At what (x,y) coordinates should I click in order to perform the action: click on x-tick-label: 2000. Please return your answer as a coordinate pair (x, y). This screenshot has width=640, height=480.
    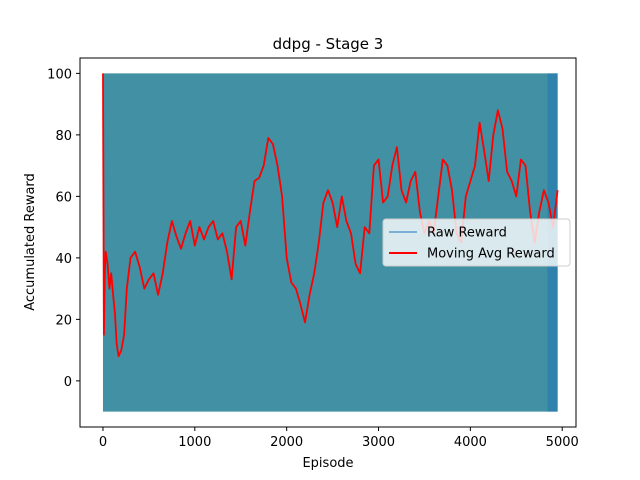
    Looking at the image, I should click on (286, 442).